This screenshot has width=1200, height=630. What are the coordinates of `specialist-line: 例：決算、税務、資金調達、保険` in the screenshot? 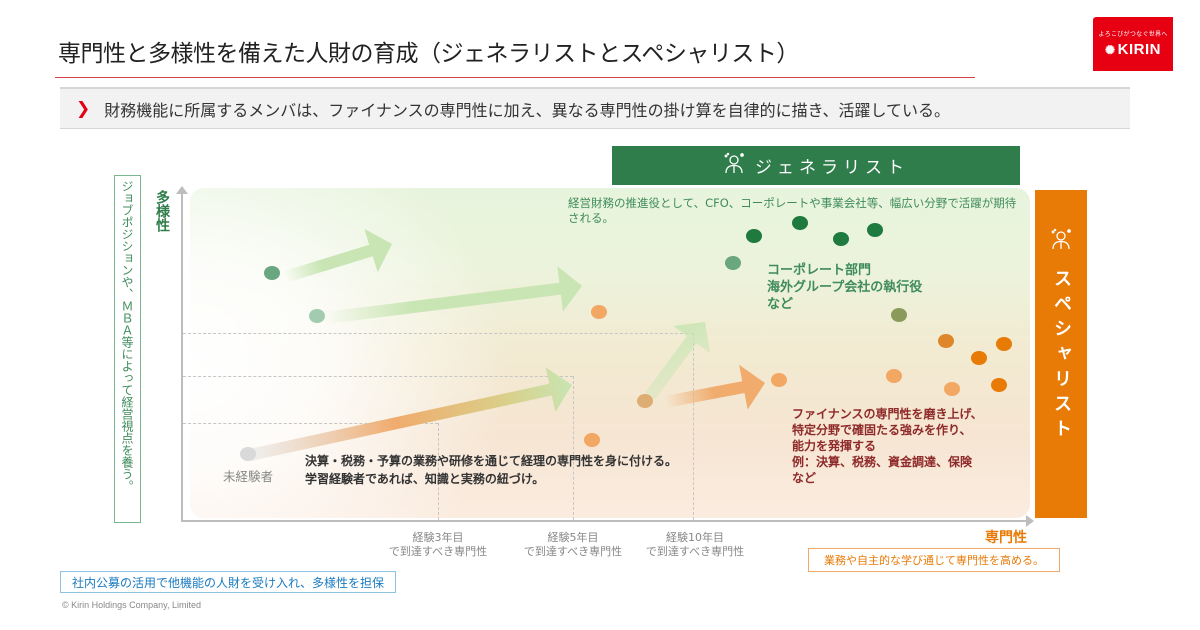 It's located at (882, 462).